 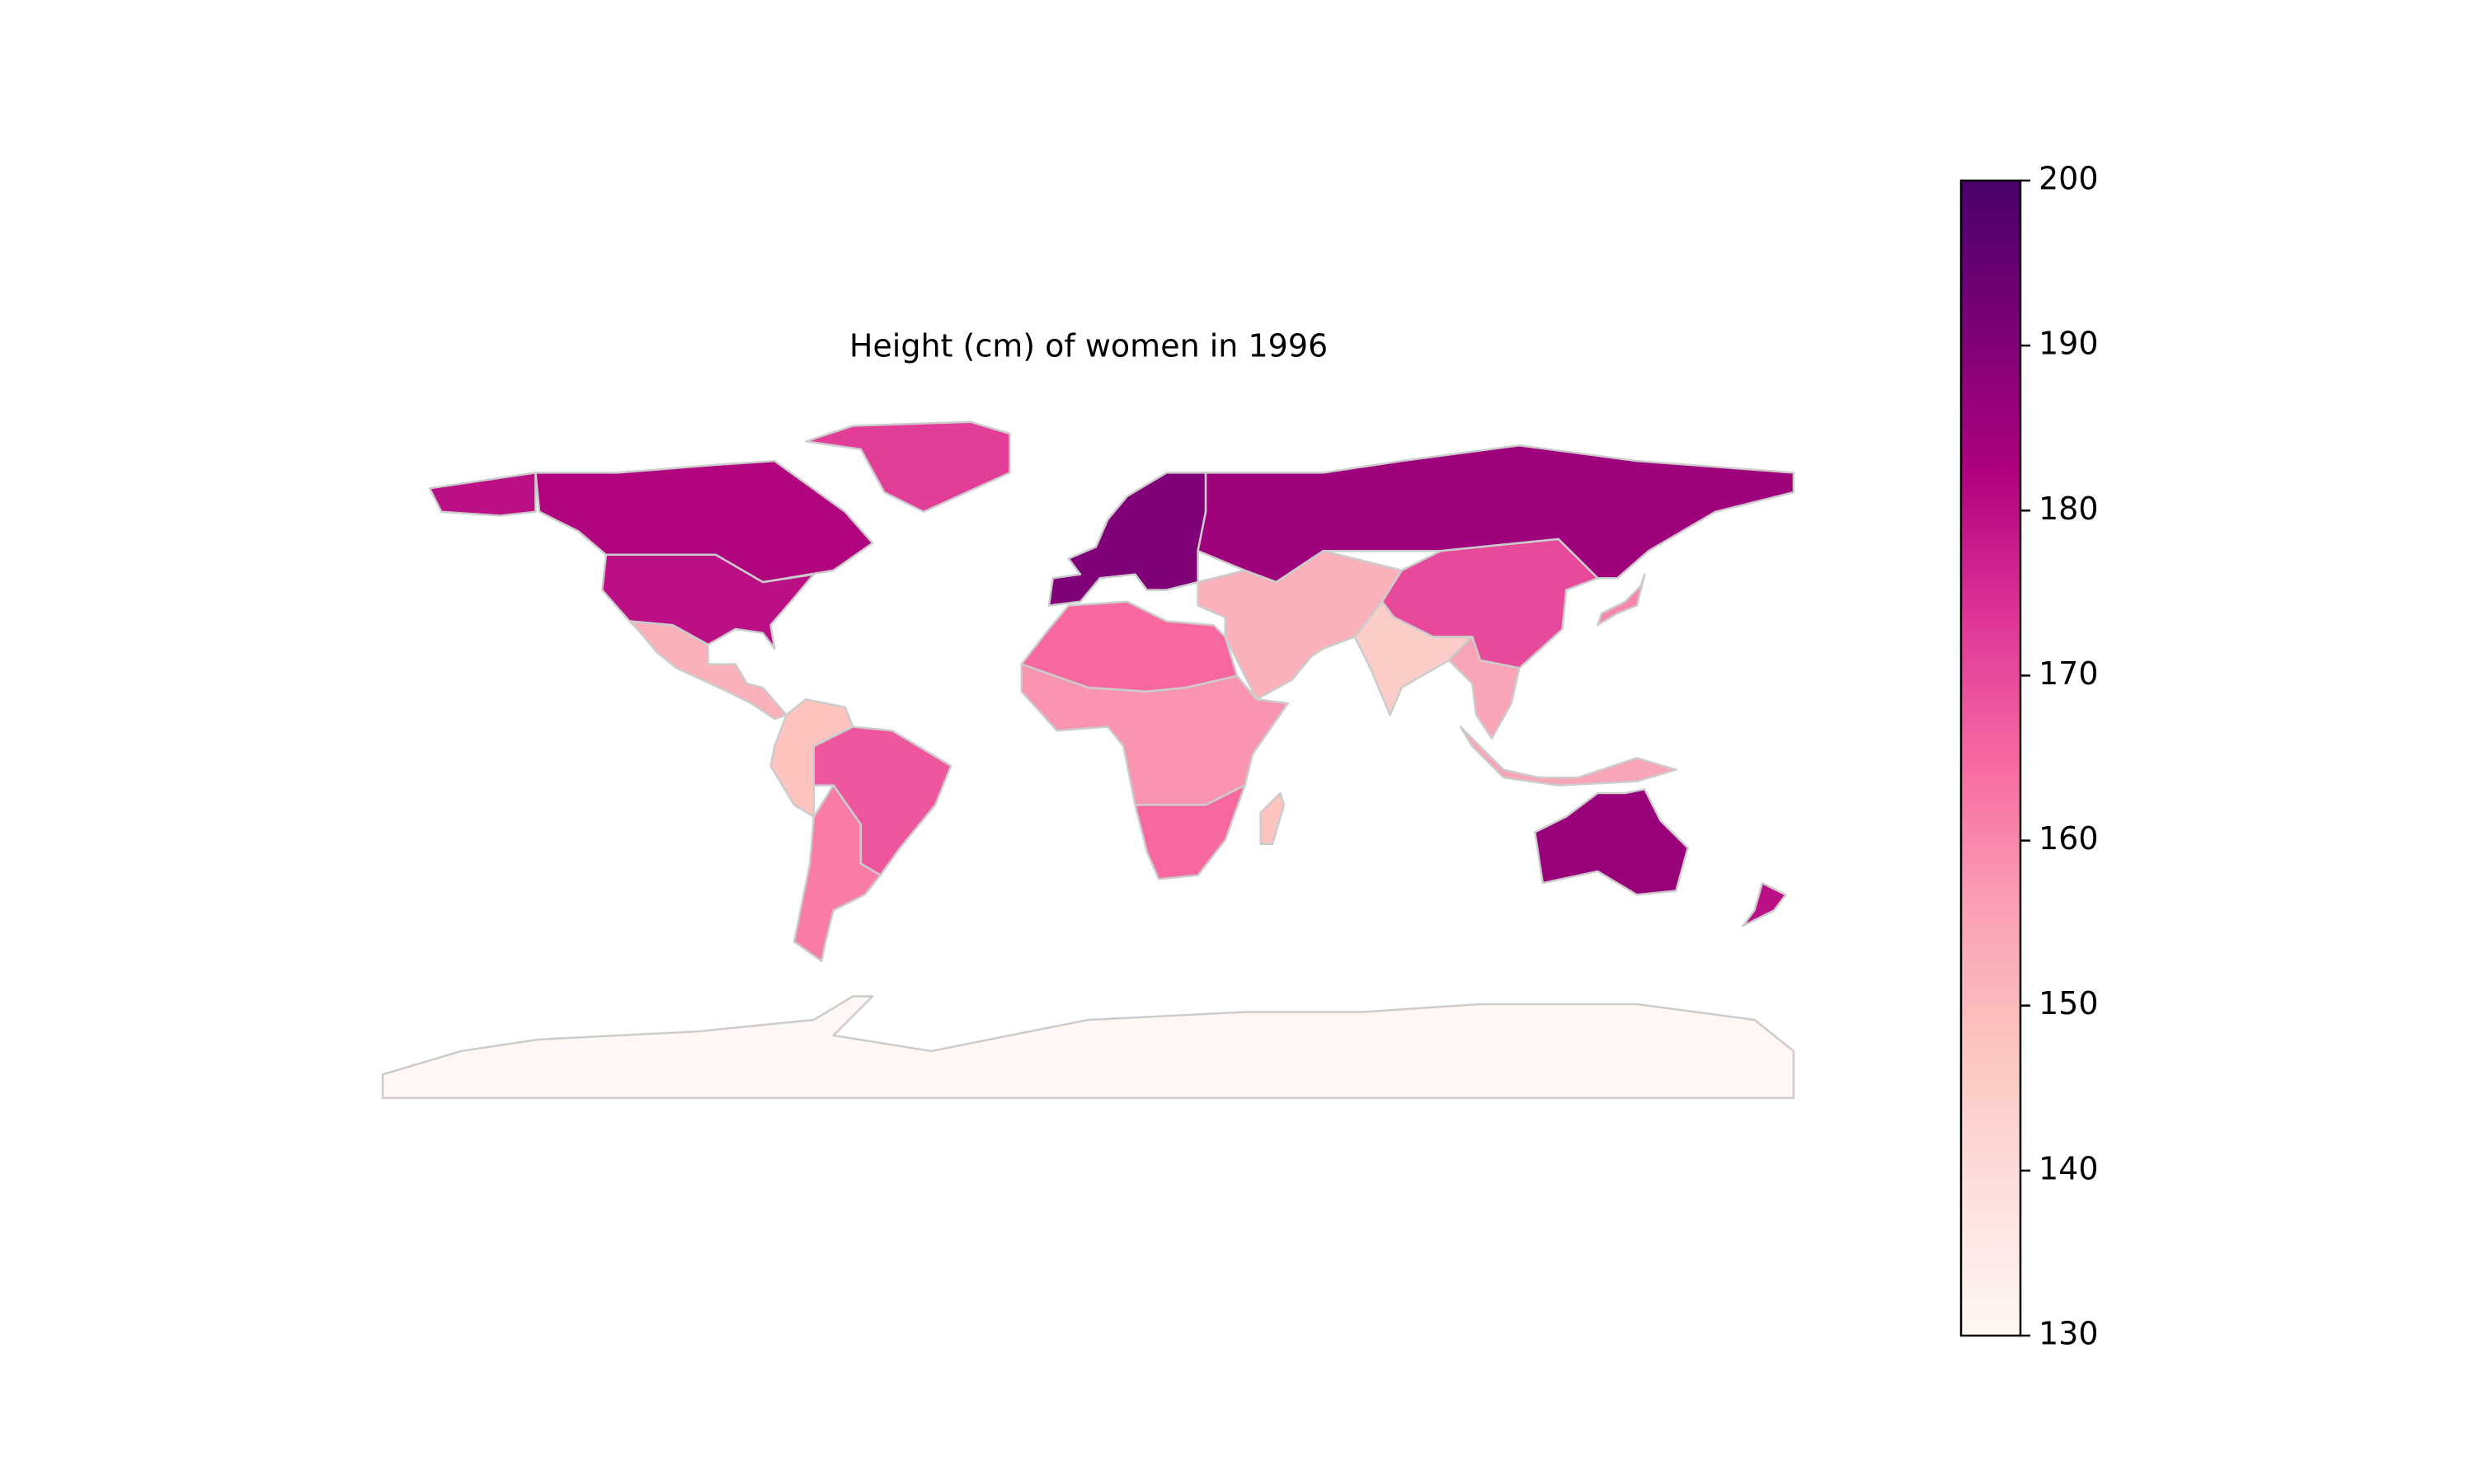 What do you see at coordinates (2069, 1334) in the screenshot?
I see `colorbar-tick-label: 130` at bounding box center [2069, 1334].